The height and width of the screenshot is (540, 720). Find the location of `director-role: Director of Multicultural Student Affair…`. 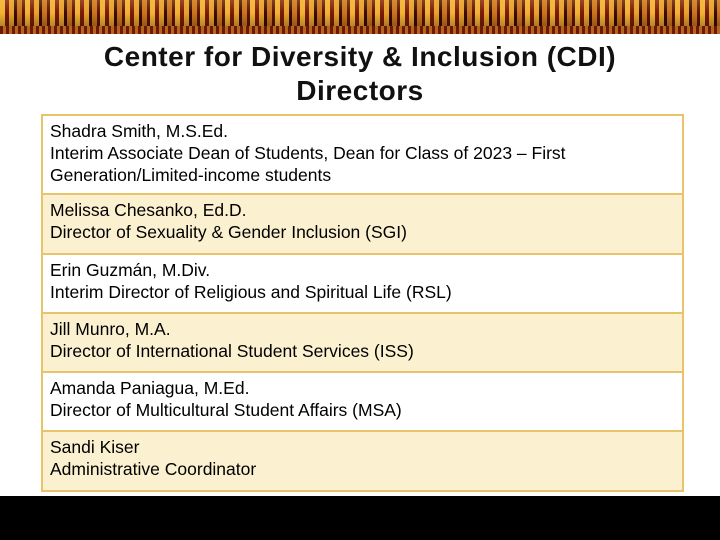

director-role: Director of Multicultural Student Affair… is located at coordinates (226, 410).